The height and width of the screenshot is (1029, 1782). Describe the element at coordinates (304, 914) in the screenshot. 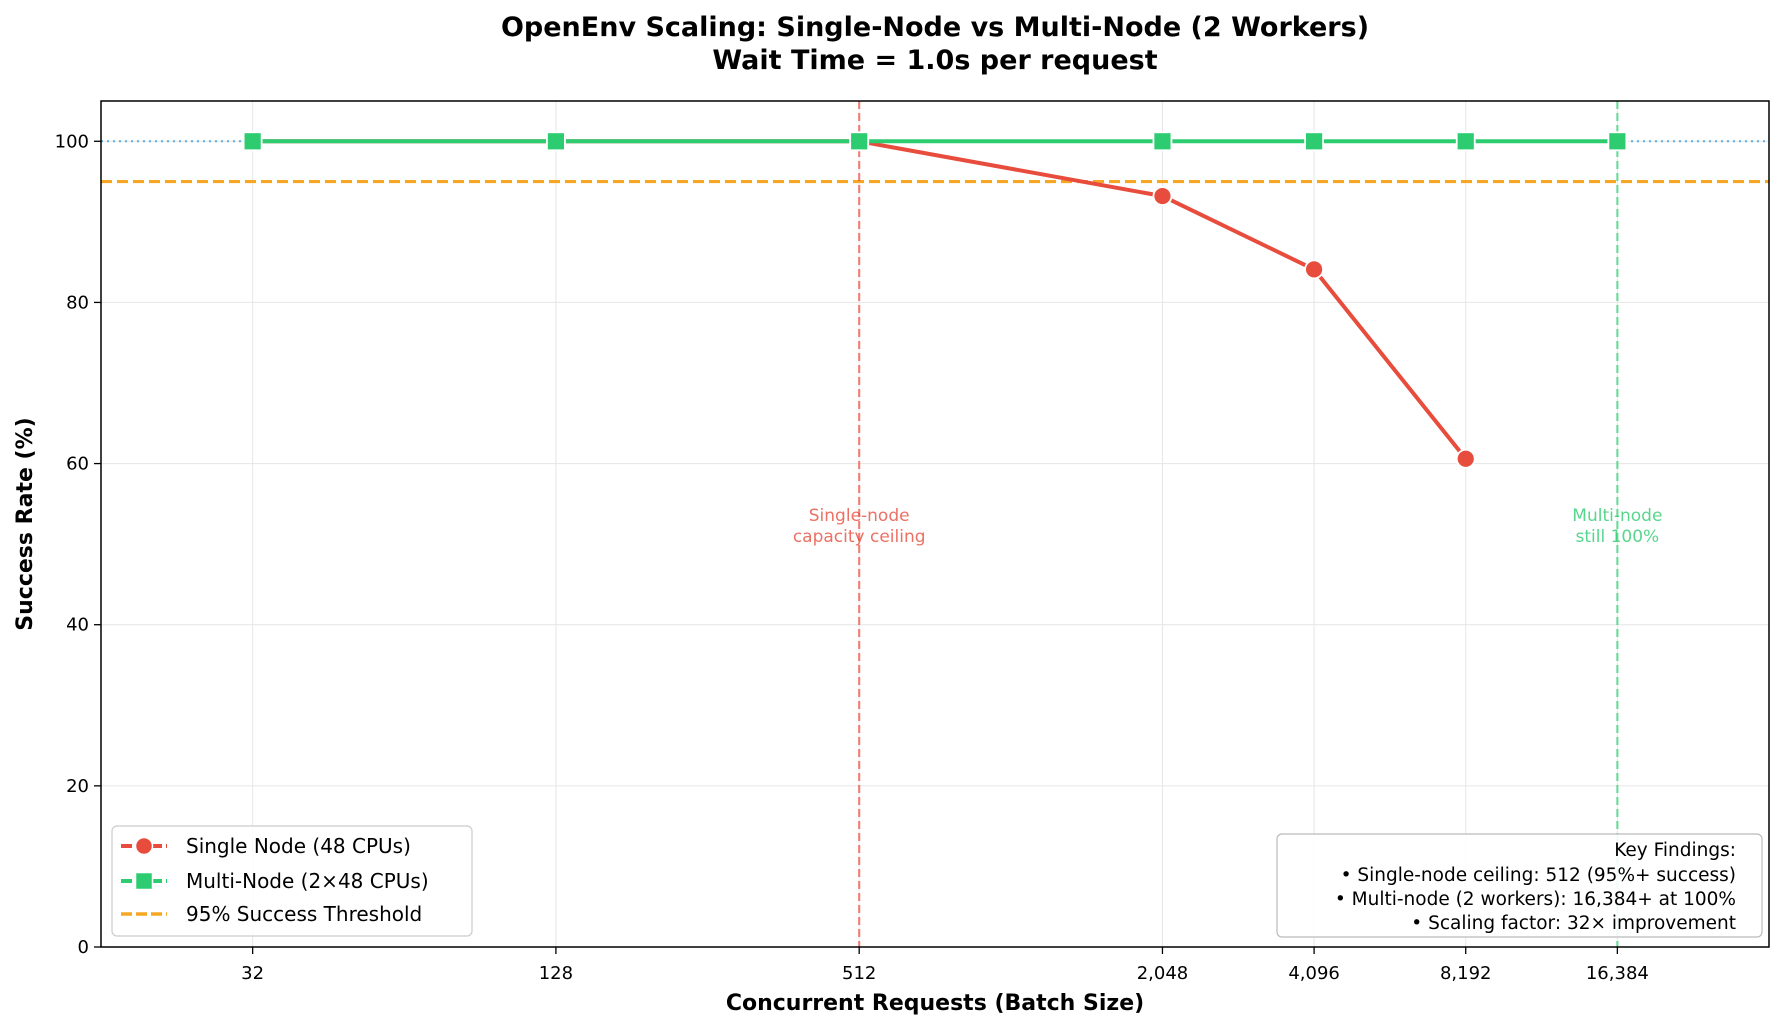

I see `legend-label-threshold: 95% Success Threshold` at that location.